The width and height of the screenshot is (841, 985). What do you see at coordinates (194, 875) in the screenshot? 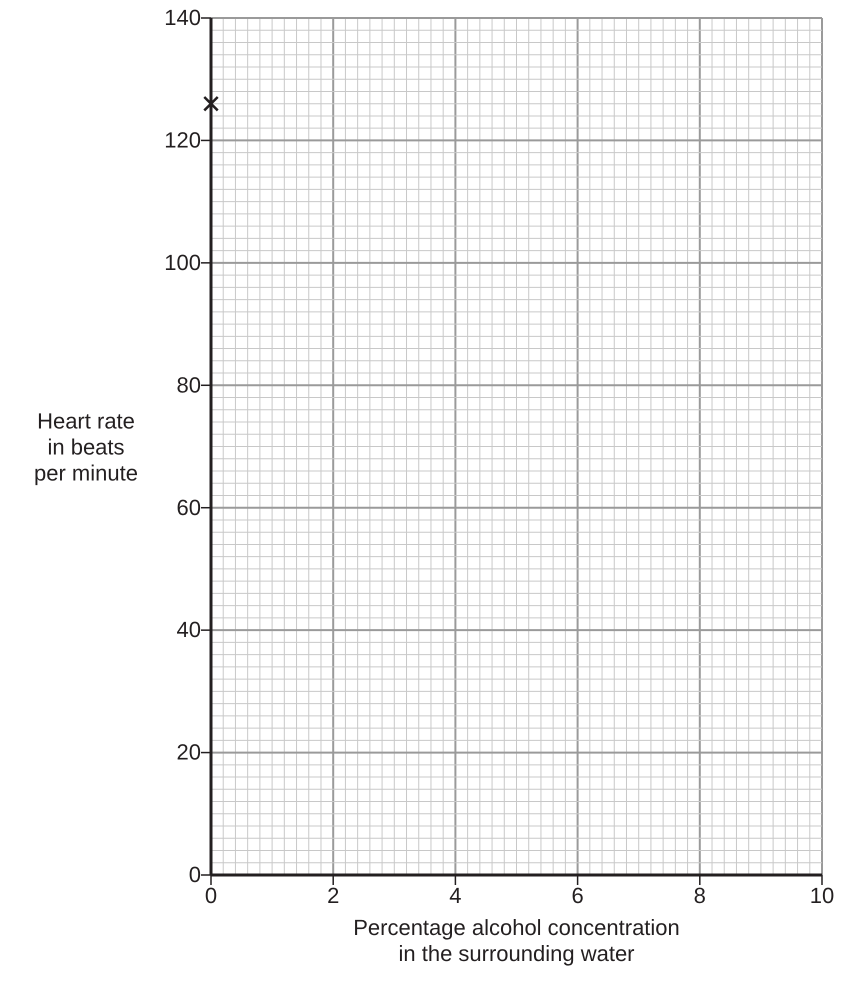
I see `y-tick-label: 0` at bounding box center [194, 875].